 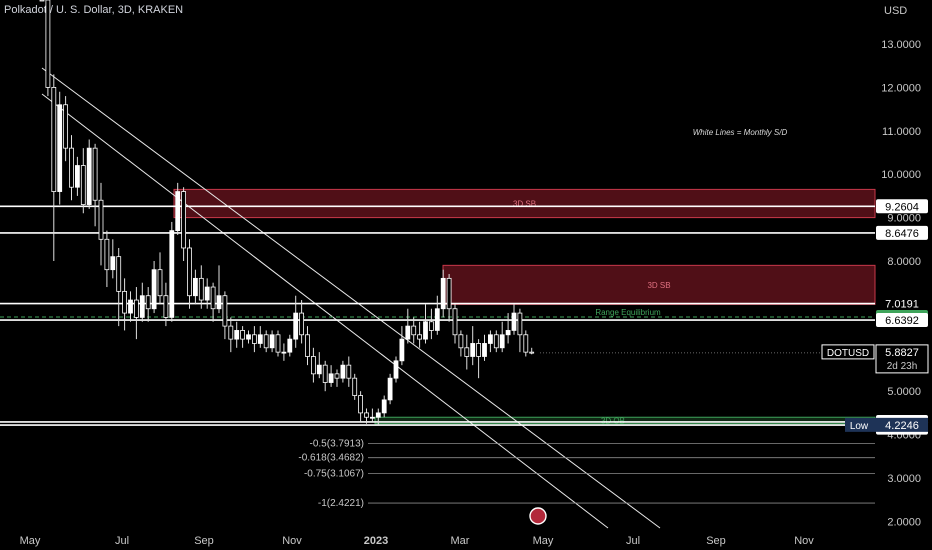 I want to click on y-tick-label: 11.0000, so click(x=901, y=132).